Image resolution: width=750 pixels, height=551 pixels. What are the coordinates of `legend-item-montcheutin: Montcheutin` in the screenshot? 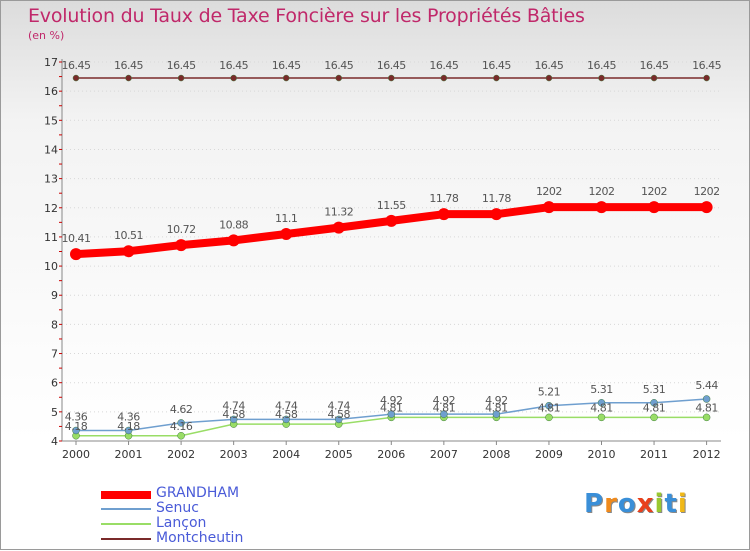 It's located at (211, 538).